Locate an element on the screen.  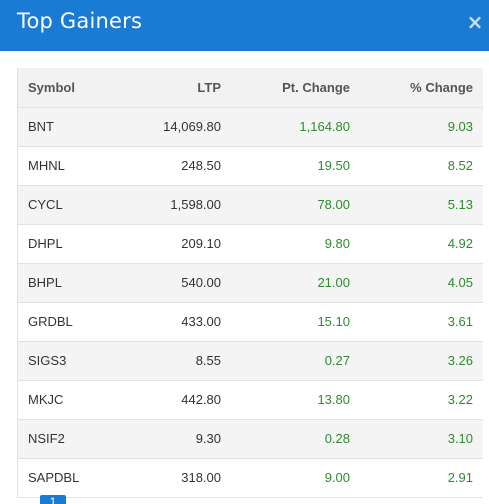
cell-symbol: SIGS3 is located at coordinates (64, 361).